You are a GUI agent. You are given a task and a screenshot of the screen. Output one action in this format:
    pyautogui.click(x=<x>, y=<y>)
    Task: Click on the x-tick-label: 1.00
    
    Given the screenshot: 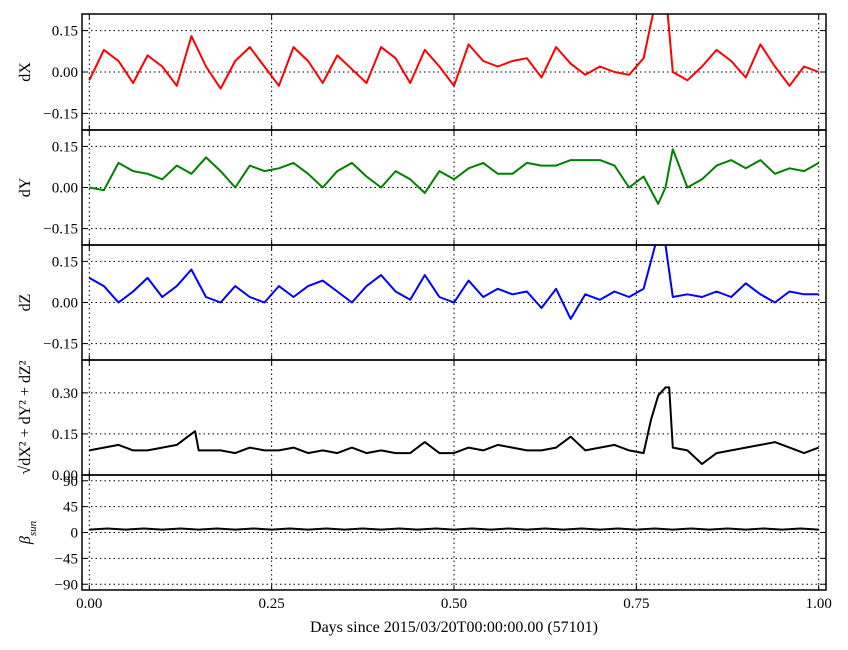 What is the action you would take?
    pyautogui.click(x=819, y=604)
    